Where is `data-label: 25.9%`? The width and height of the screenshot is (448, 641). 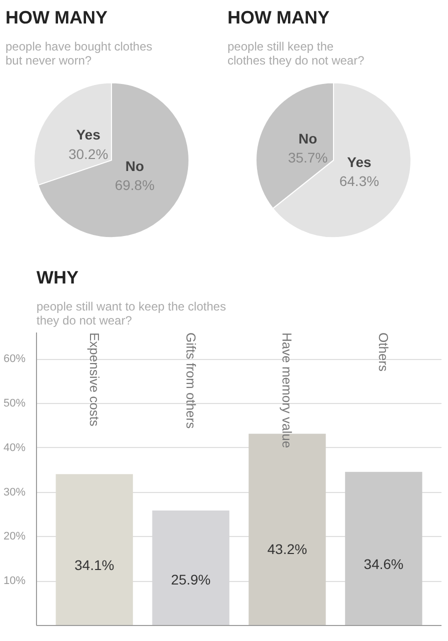 data-label: 25.9% is located at coordinates (190, 580).